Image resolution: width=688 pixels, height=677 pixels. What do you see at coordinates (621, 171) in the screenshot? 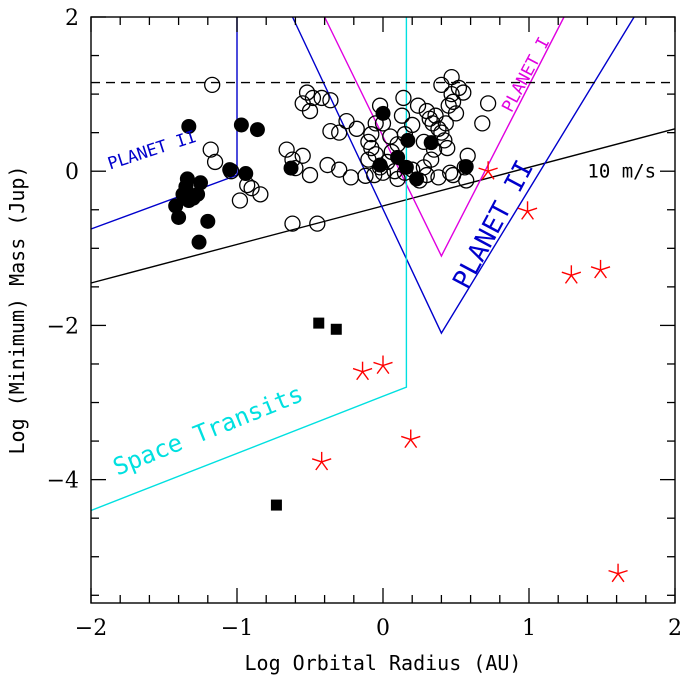
I see `annotation-label: 10 m/s` at bounding box center [621, 171].